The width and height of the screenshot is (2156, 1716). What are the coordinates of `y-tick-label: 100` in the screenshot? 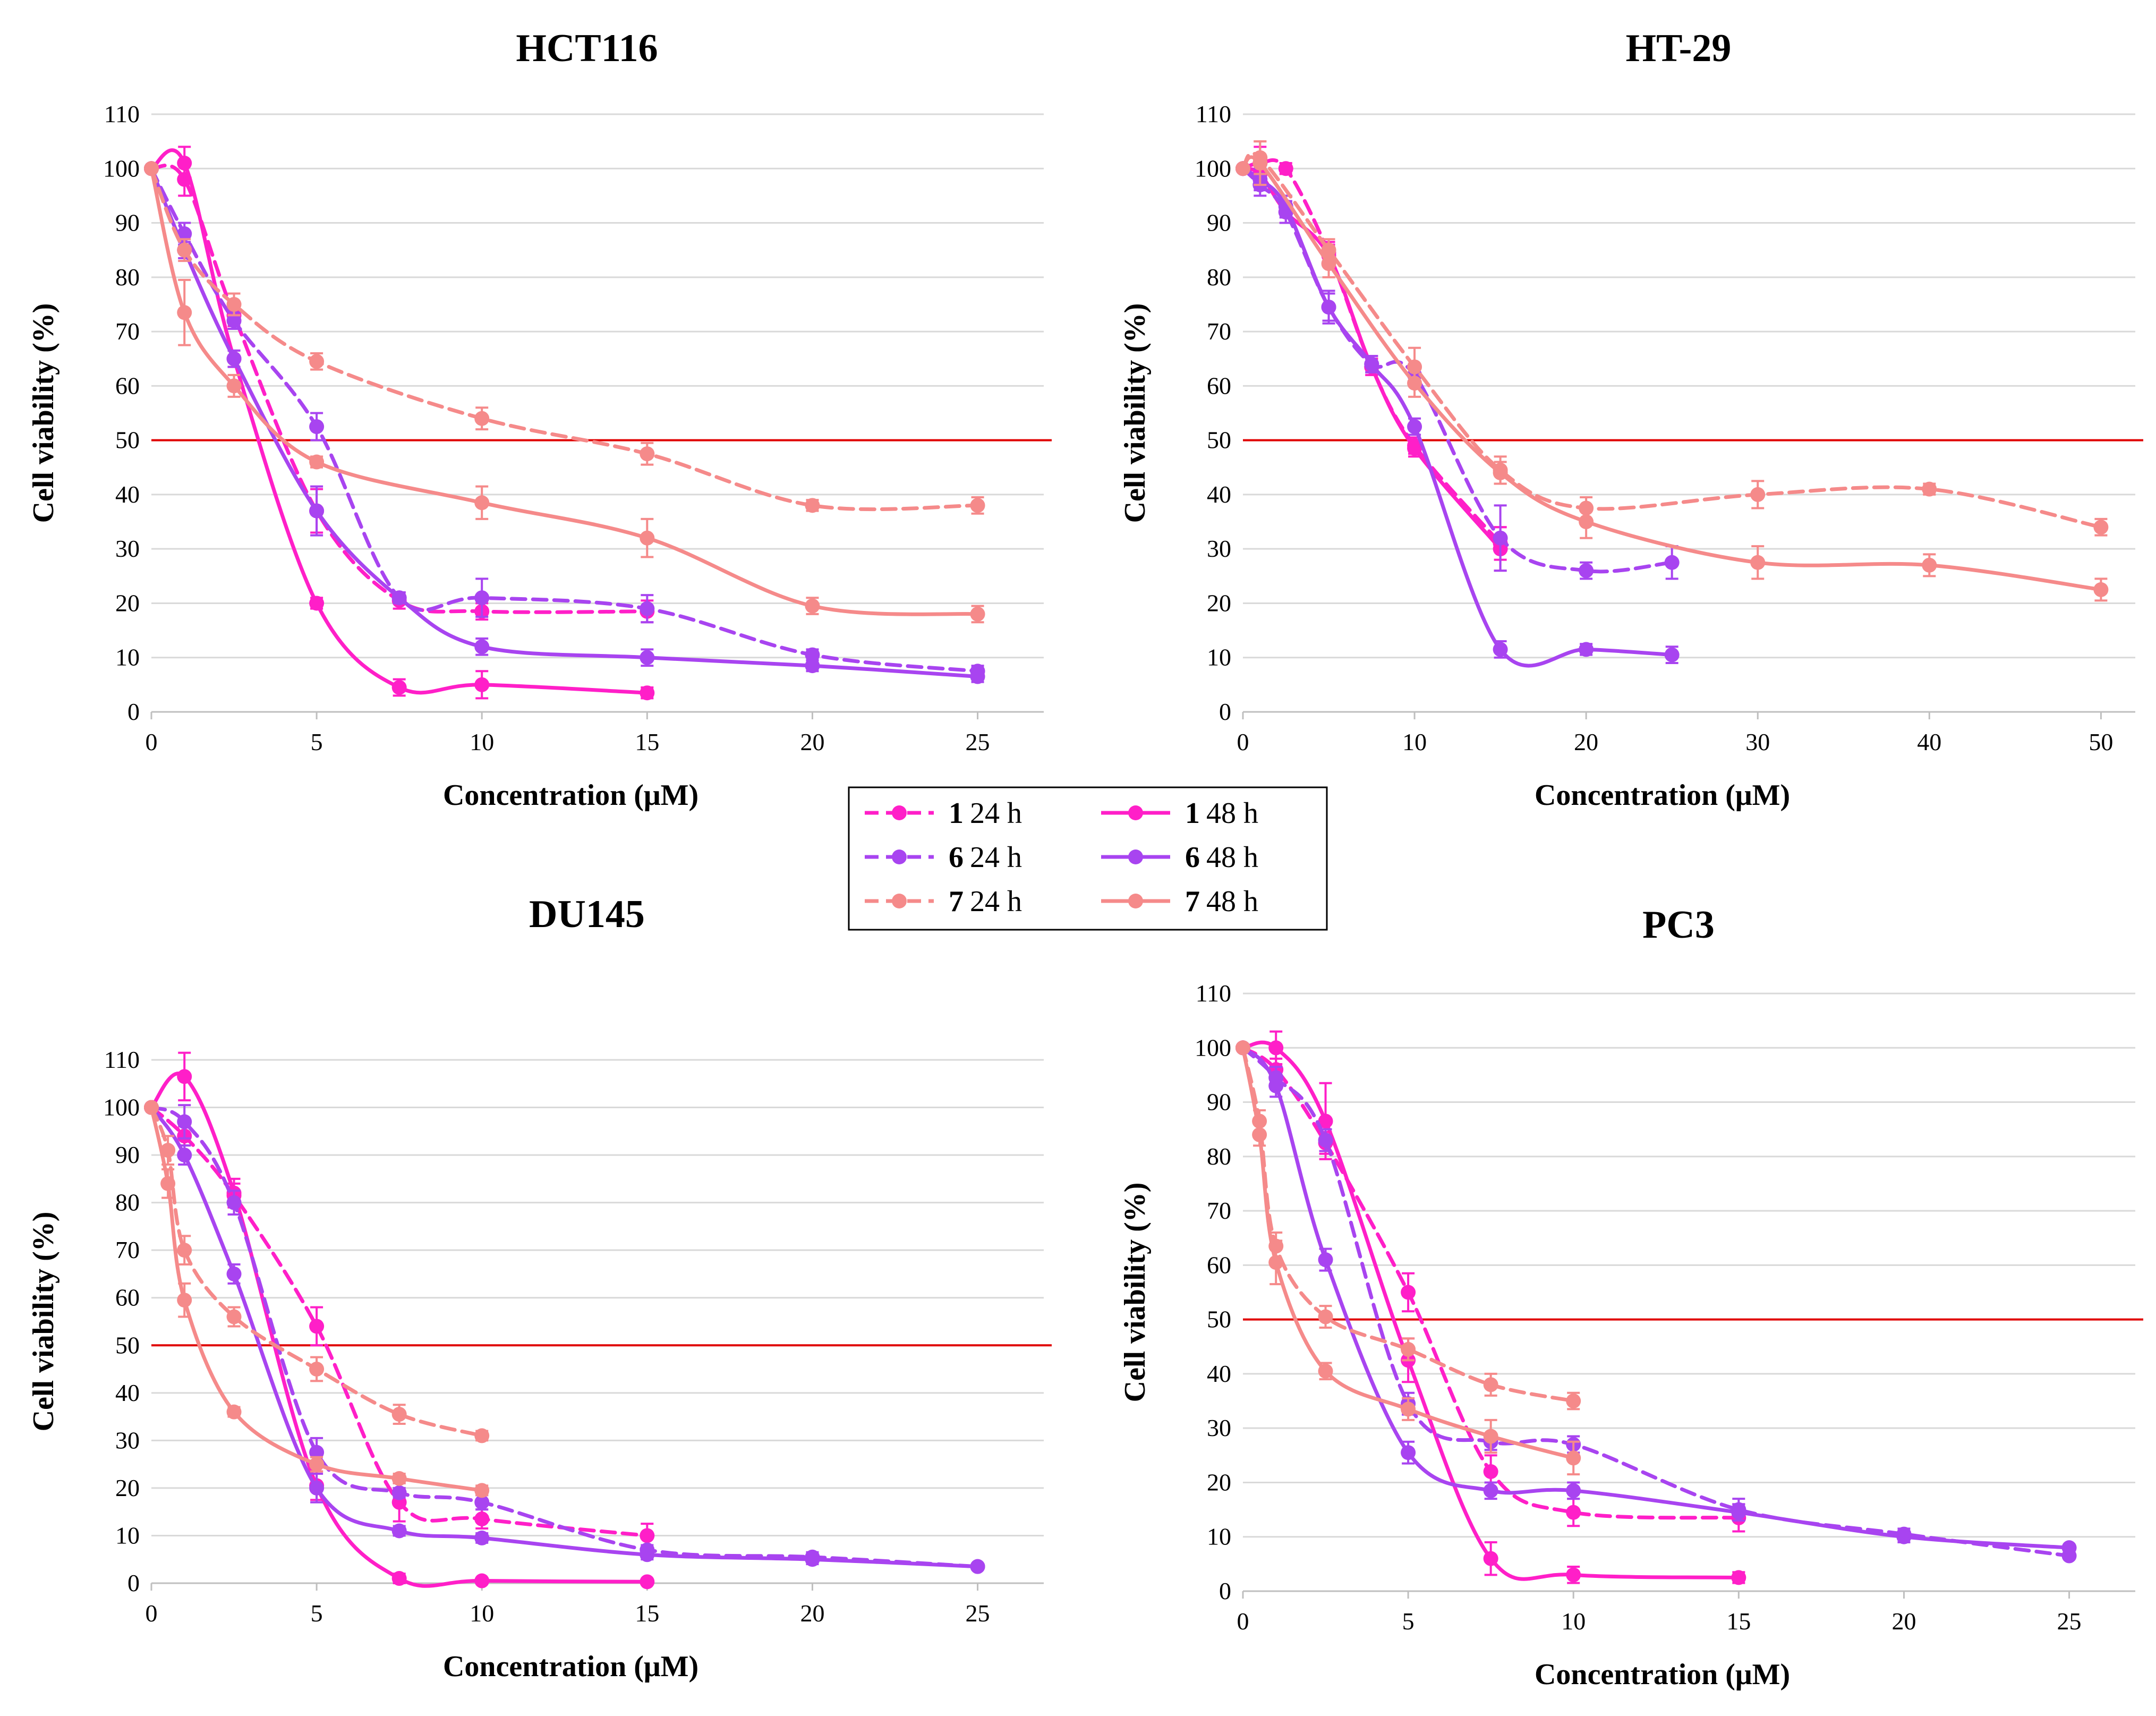 It's located at (1213, 168).